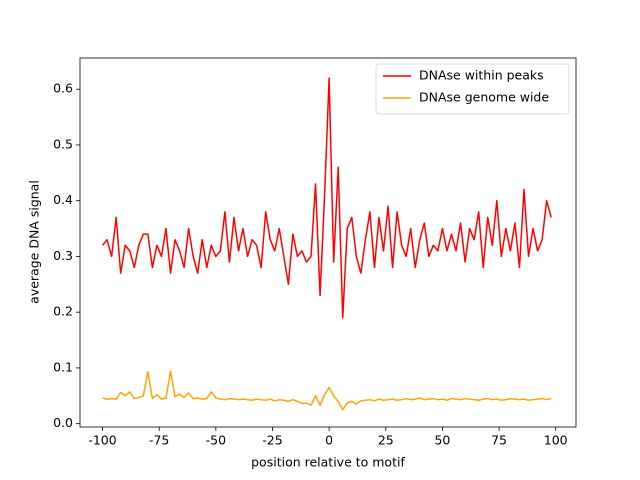 This screenshot has height=480, width=640. Describe the element at coordinates (327, 390) in the screenshot. I see `data-line` at that location.